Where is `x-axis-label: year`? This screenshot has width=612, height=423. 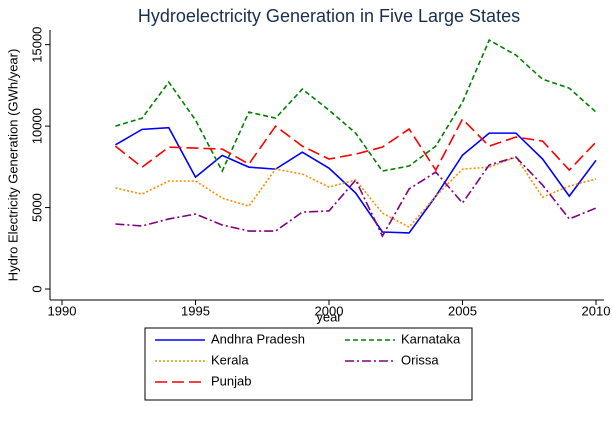
x-axis-label: year is located at coordinates (329, 316).